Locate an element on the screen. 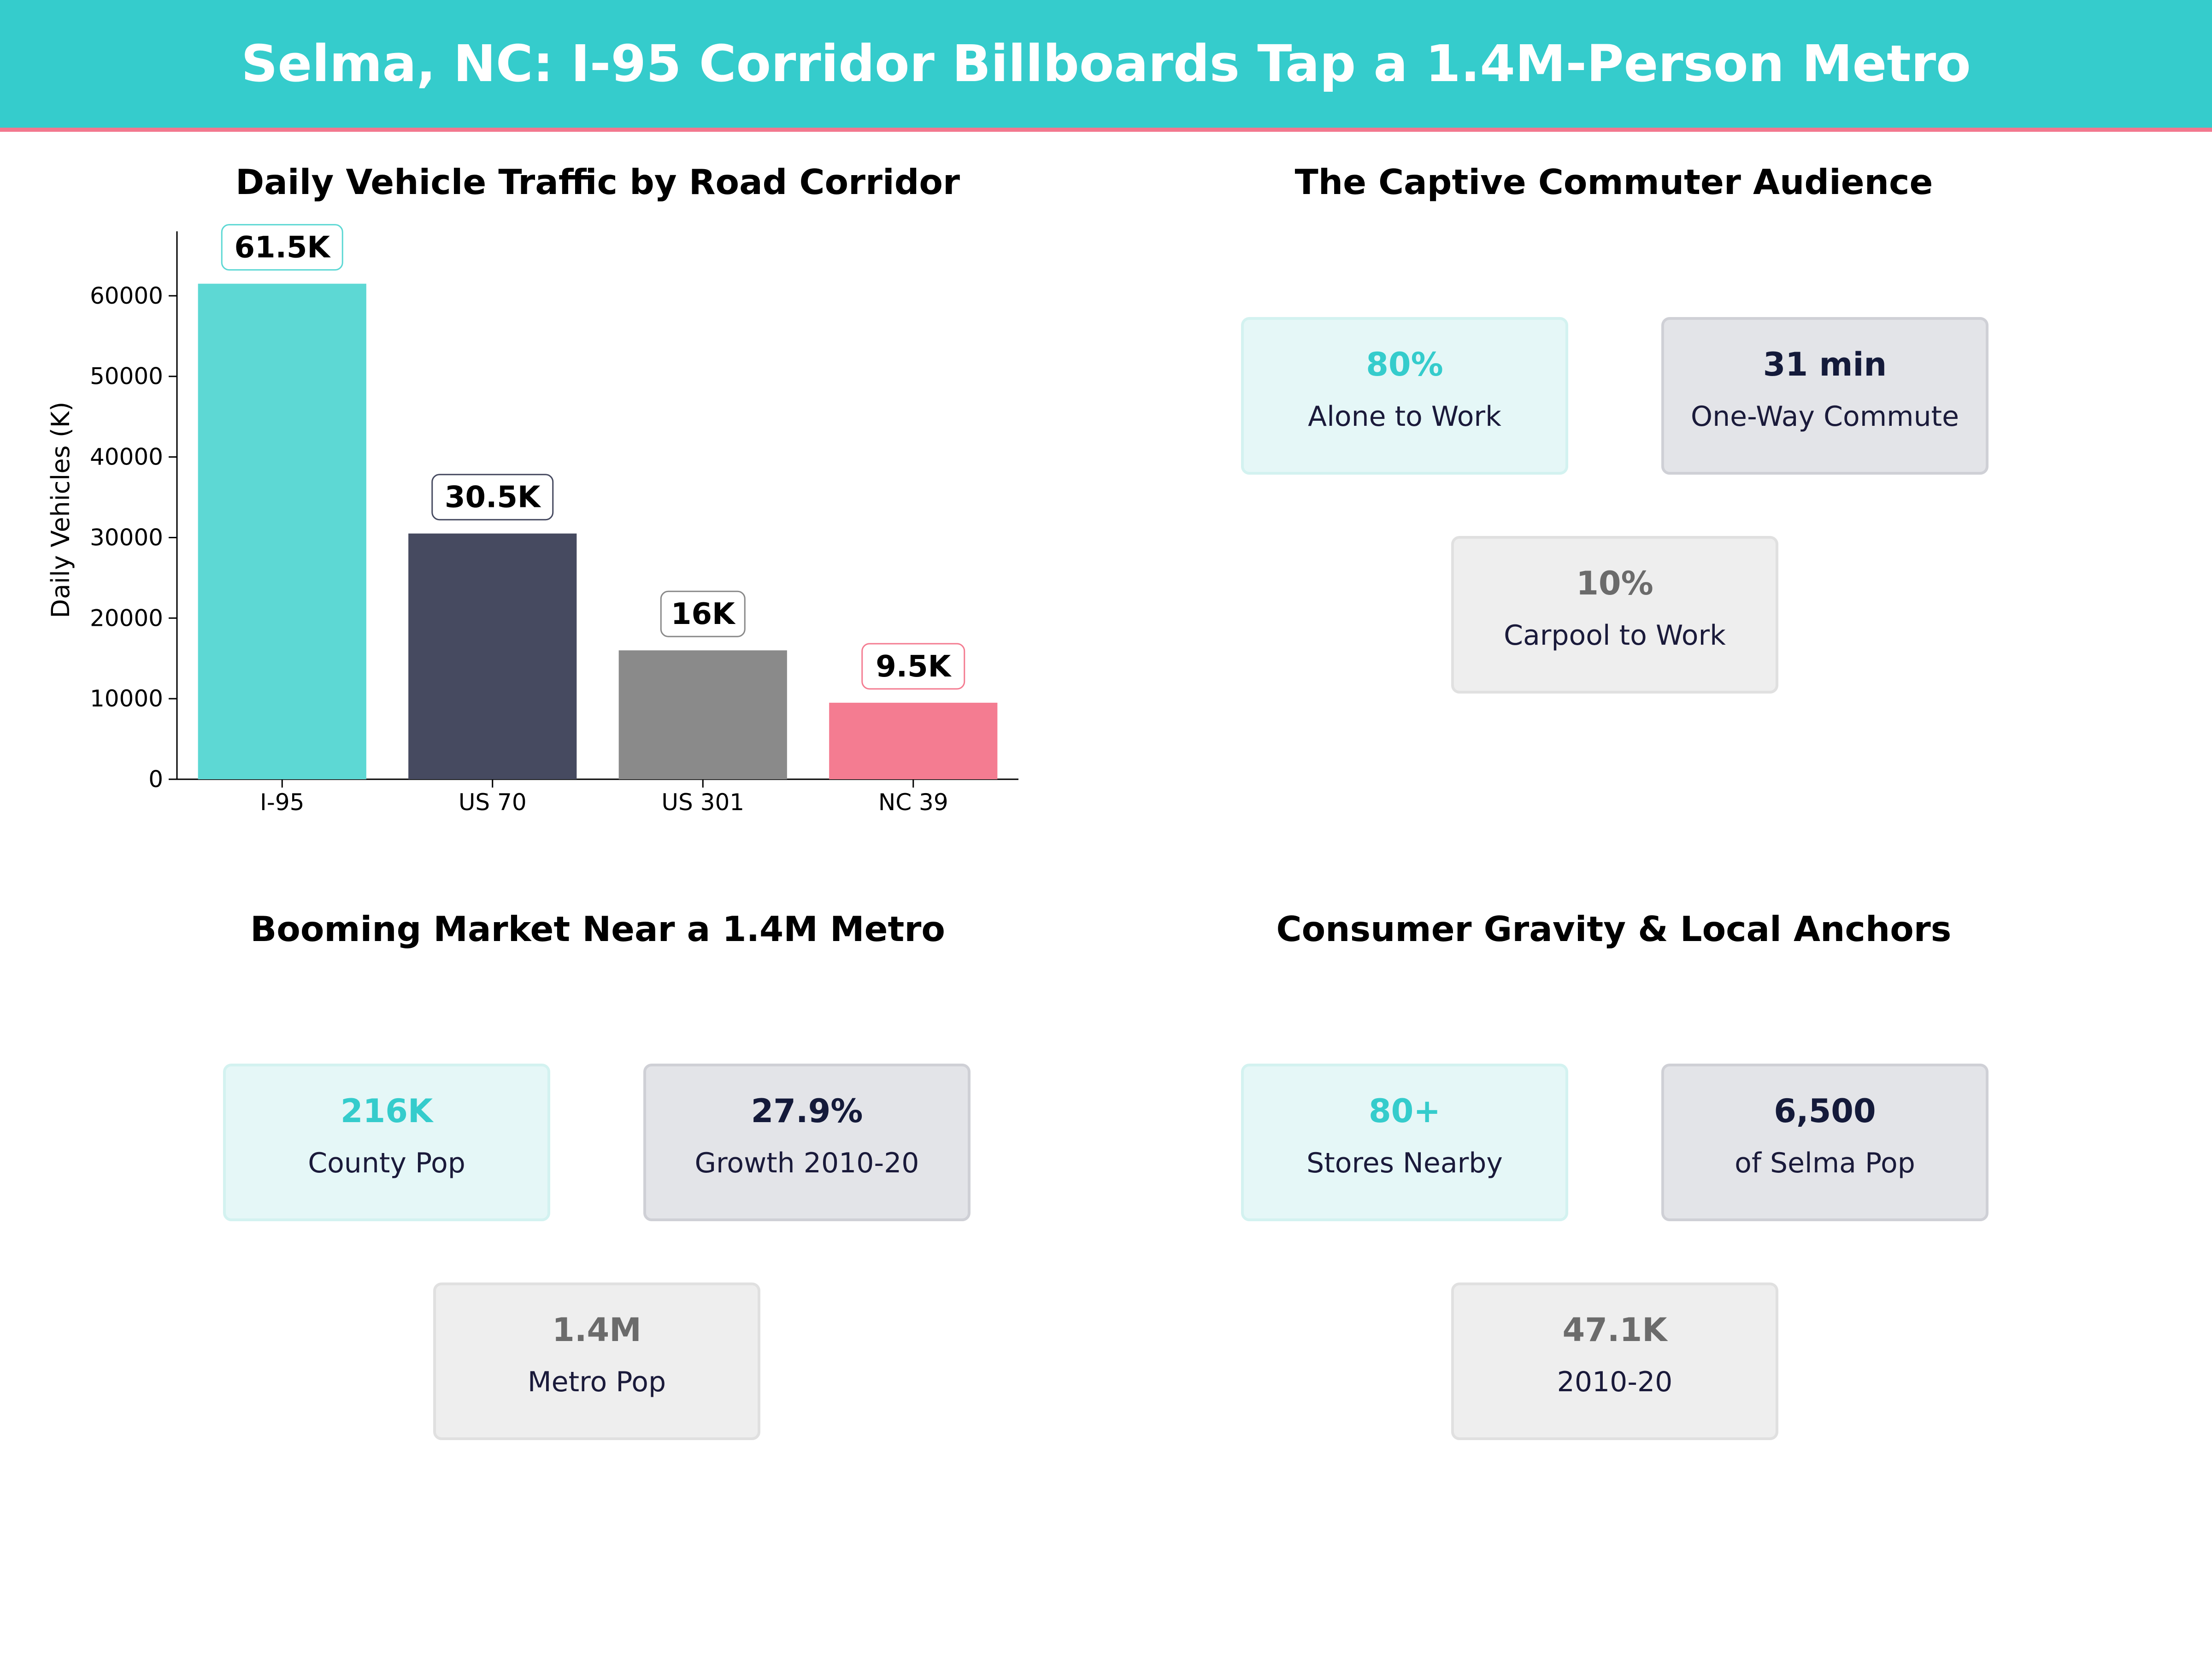 The width and height of the screenshot is (2212, 1659). header-banner is located at coordinates (1106, 66).